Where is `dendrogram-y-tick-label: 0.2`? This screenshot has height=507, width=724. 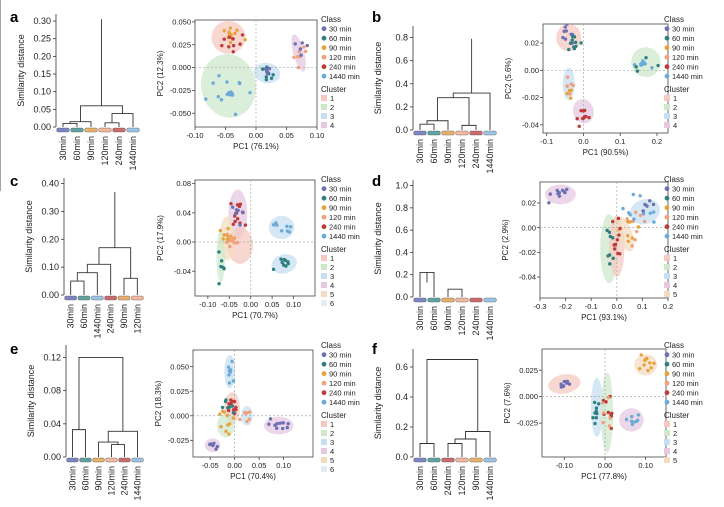
dendrogram-y-tick-label: 0.2 is located at coordinates (401, 107).